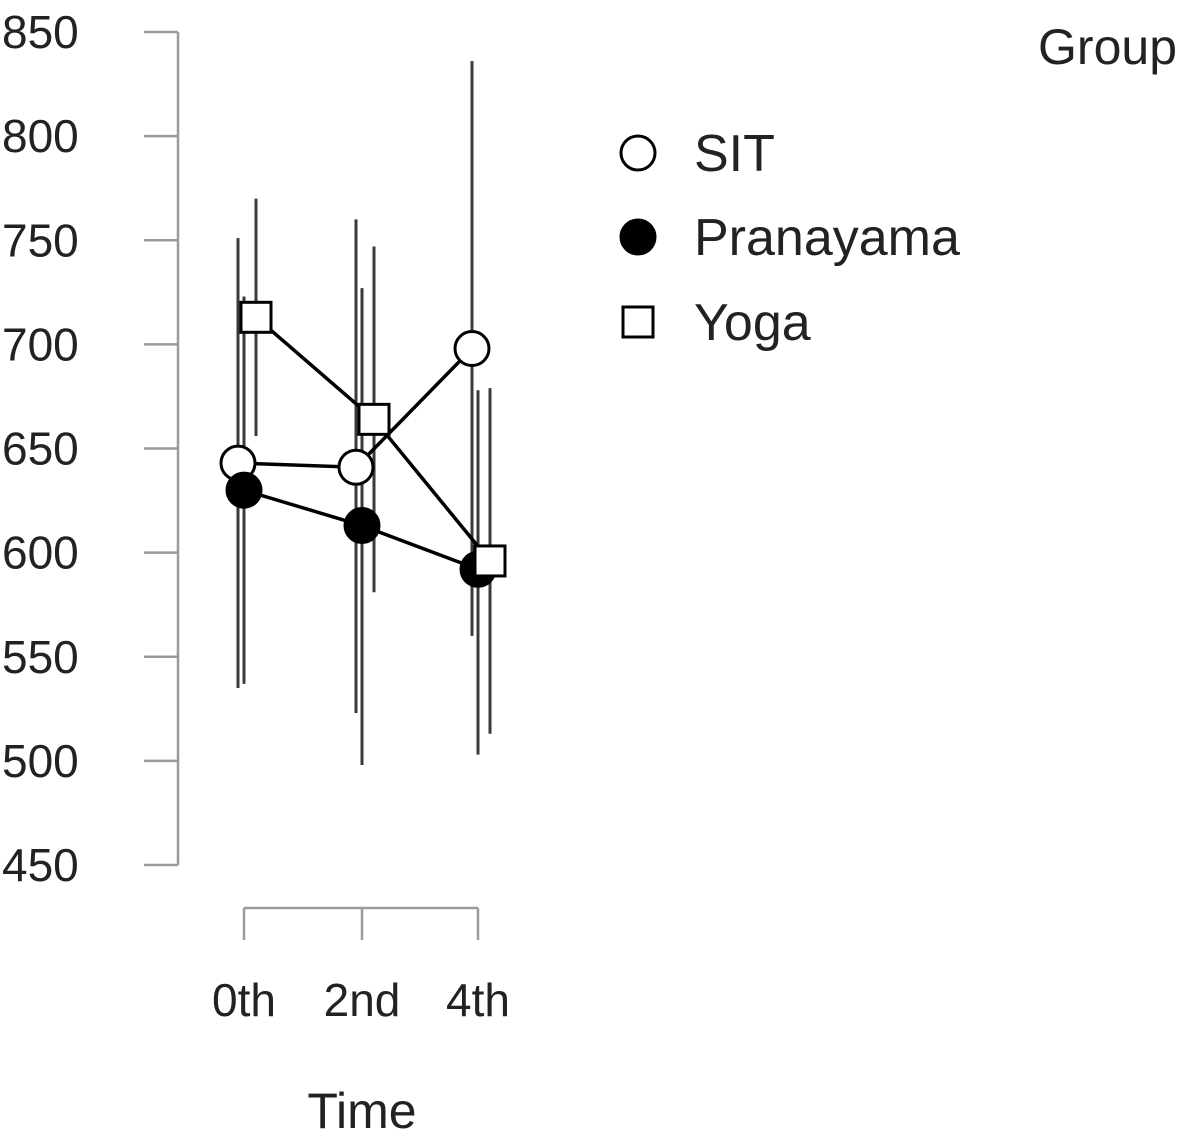  Describe the element at coordinates (478, 1000) in the screenshot. I see `x-tick-label: 4th` at that location.